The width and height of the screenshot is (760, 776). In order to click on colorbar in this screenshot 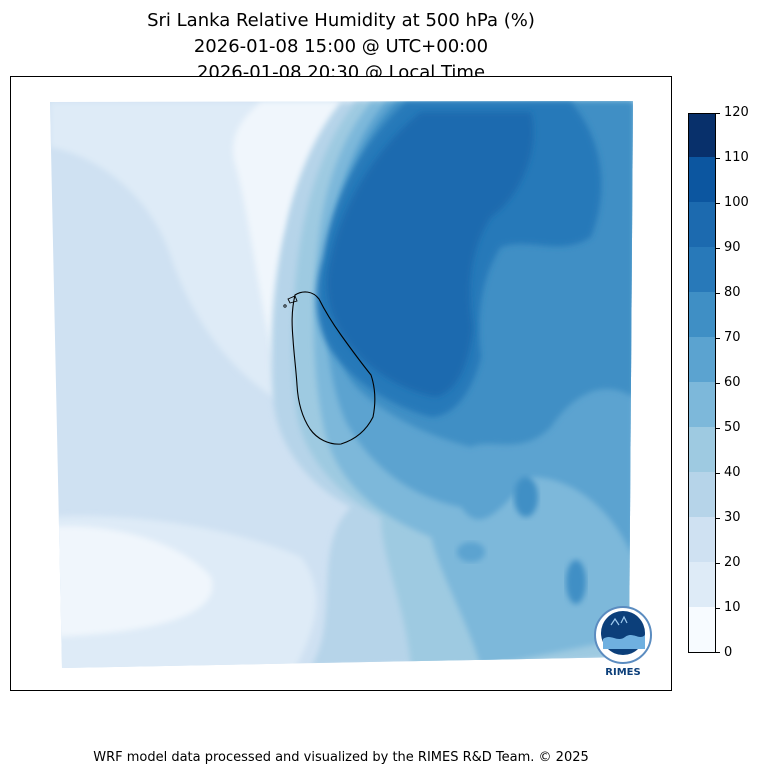, I will do `click(702, 383)`.